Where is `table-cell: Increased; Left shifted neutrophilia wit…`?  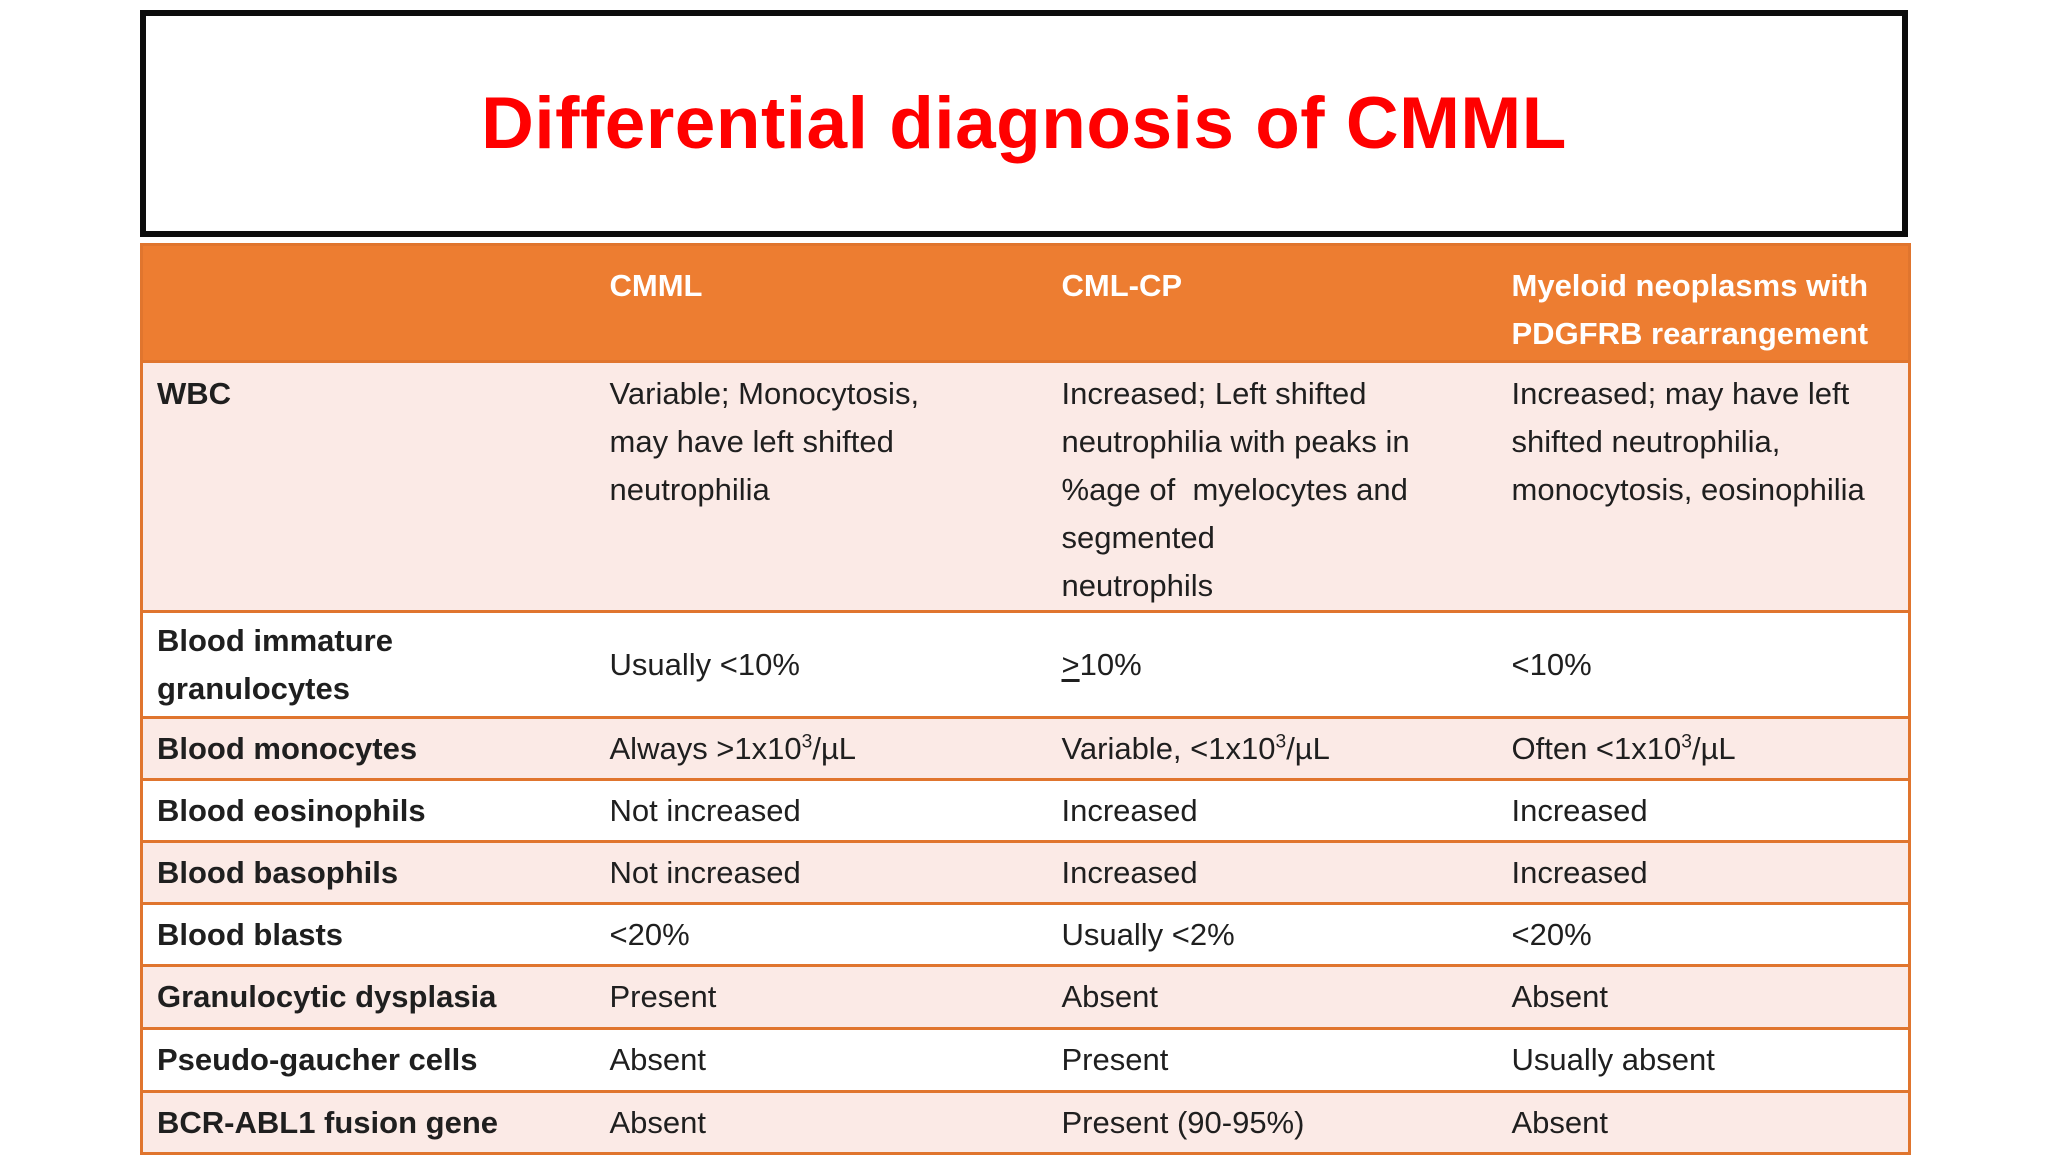 table-cell: Increased; Left shifted neutrophilia wit… is located at coordinates (1272, 486).